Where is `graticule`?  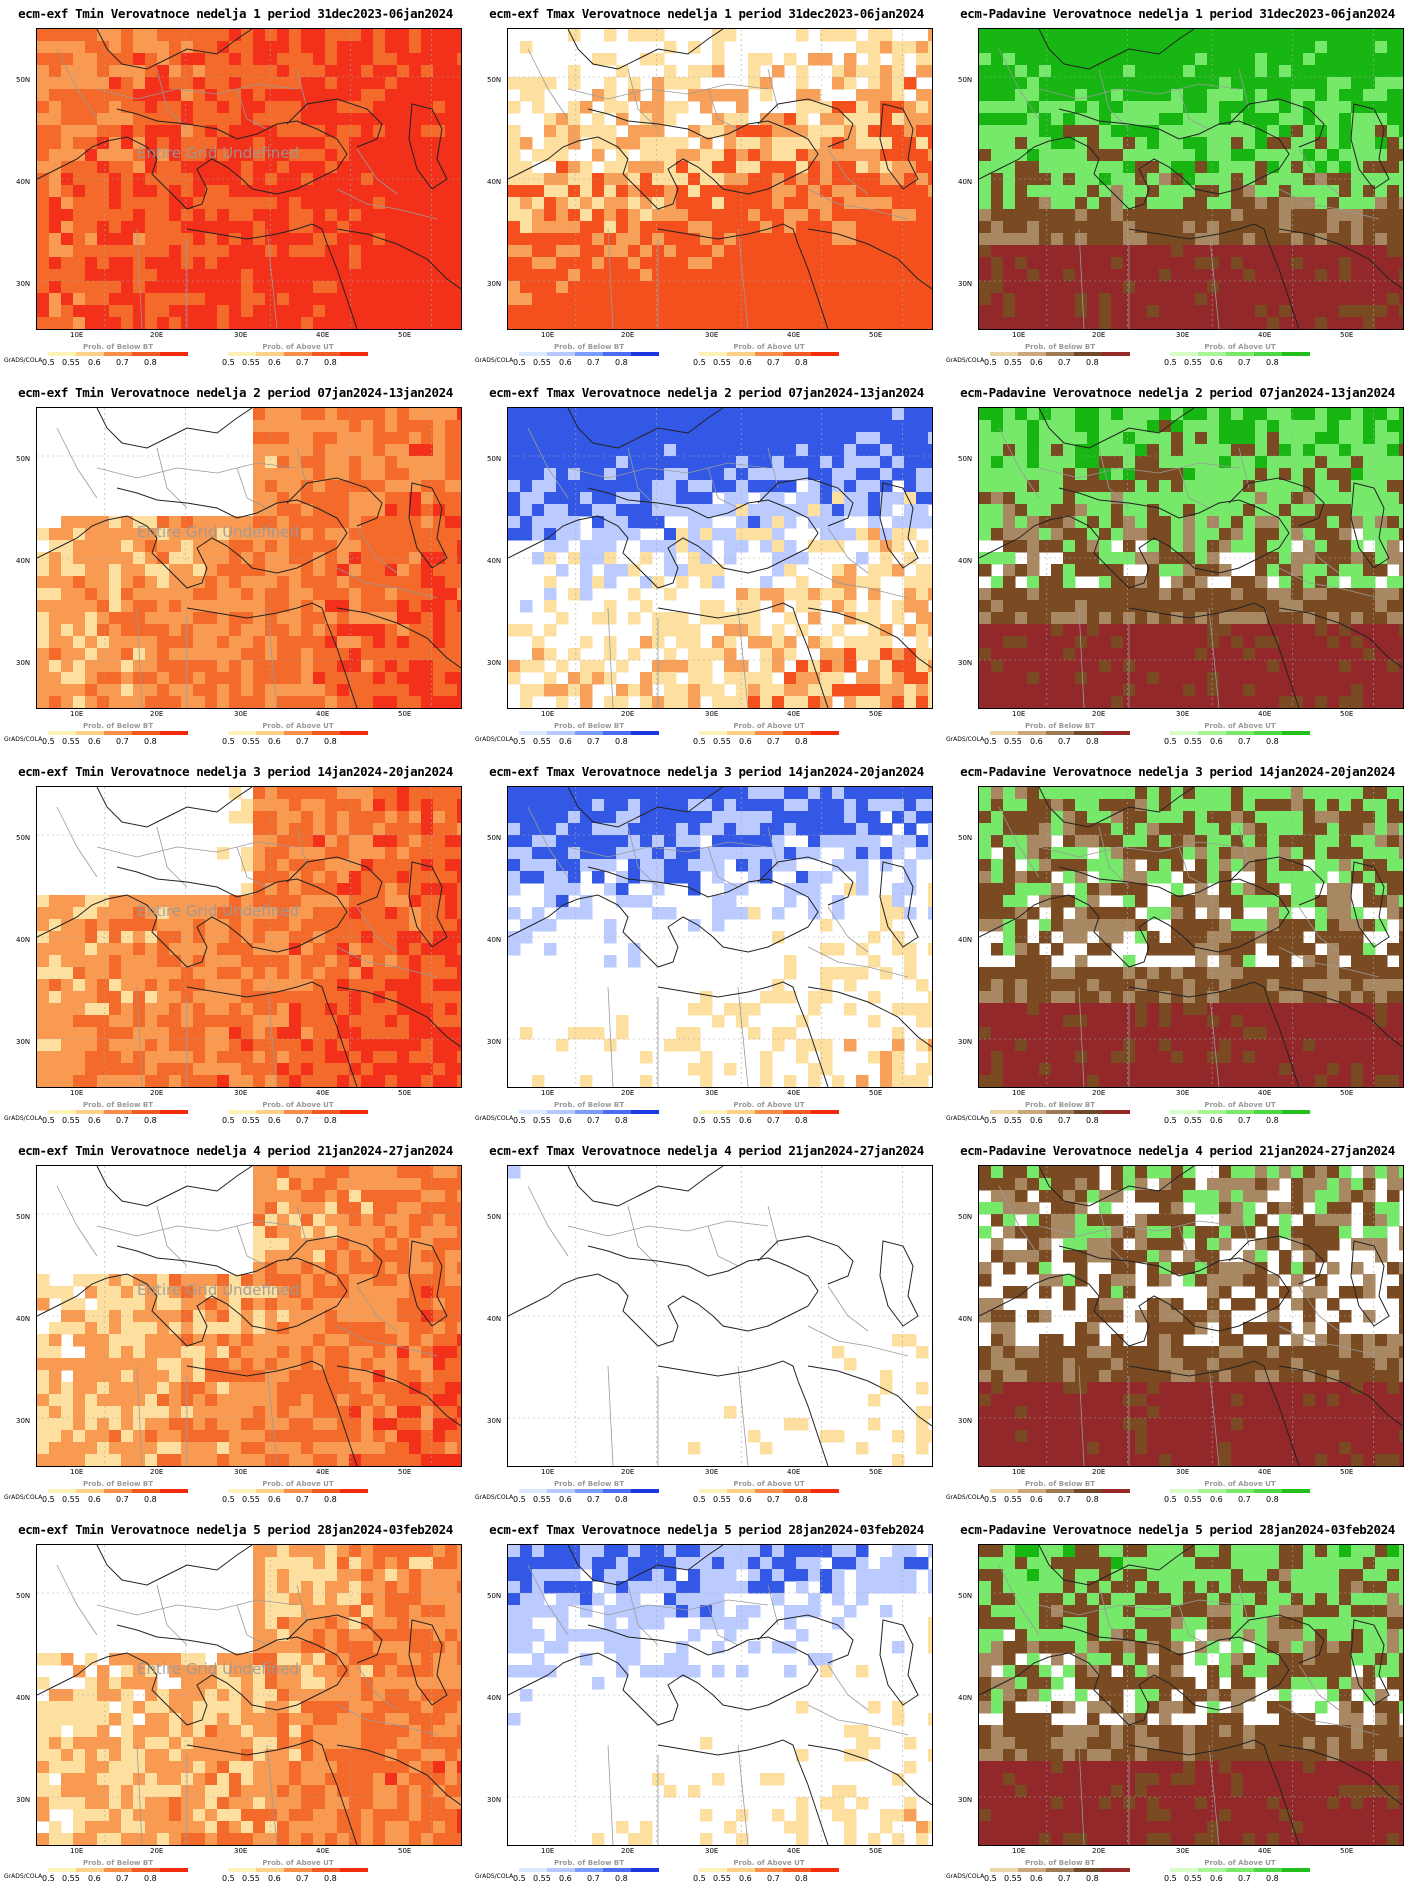 graticule is located at coordinates (720, 558).